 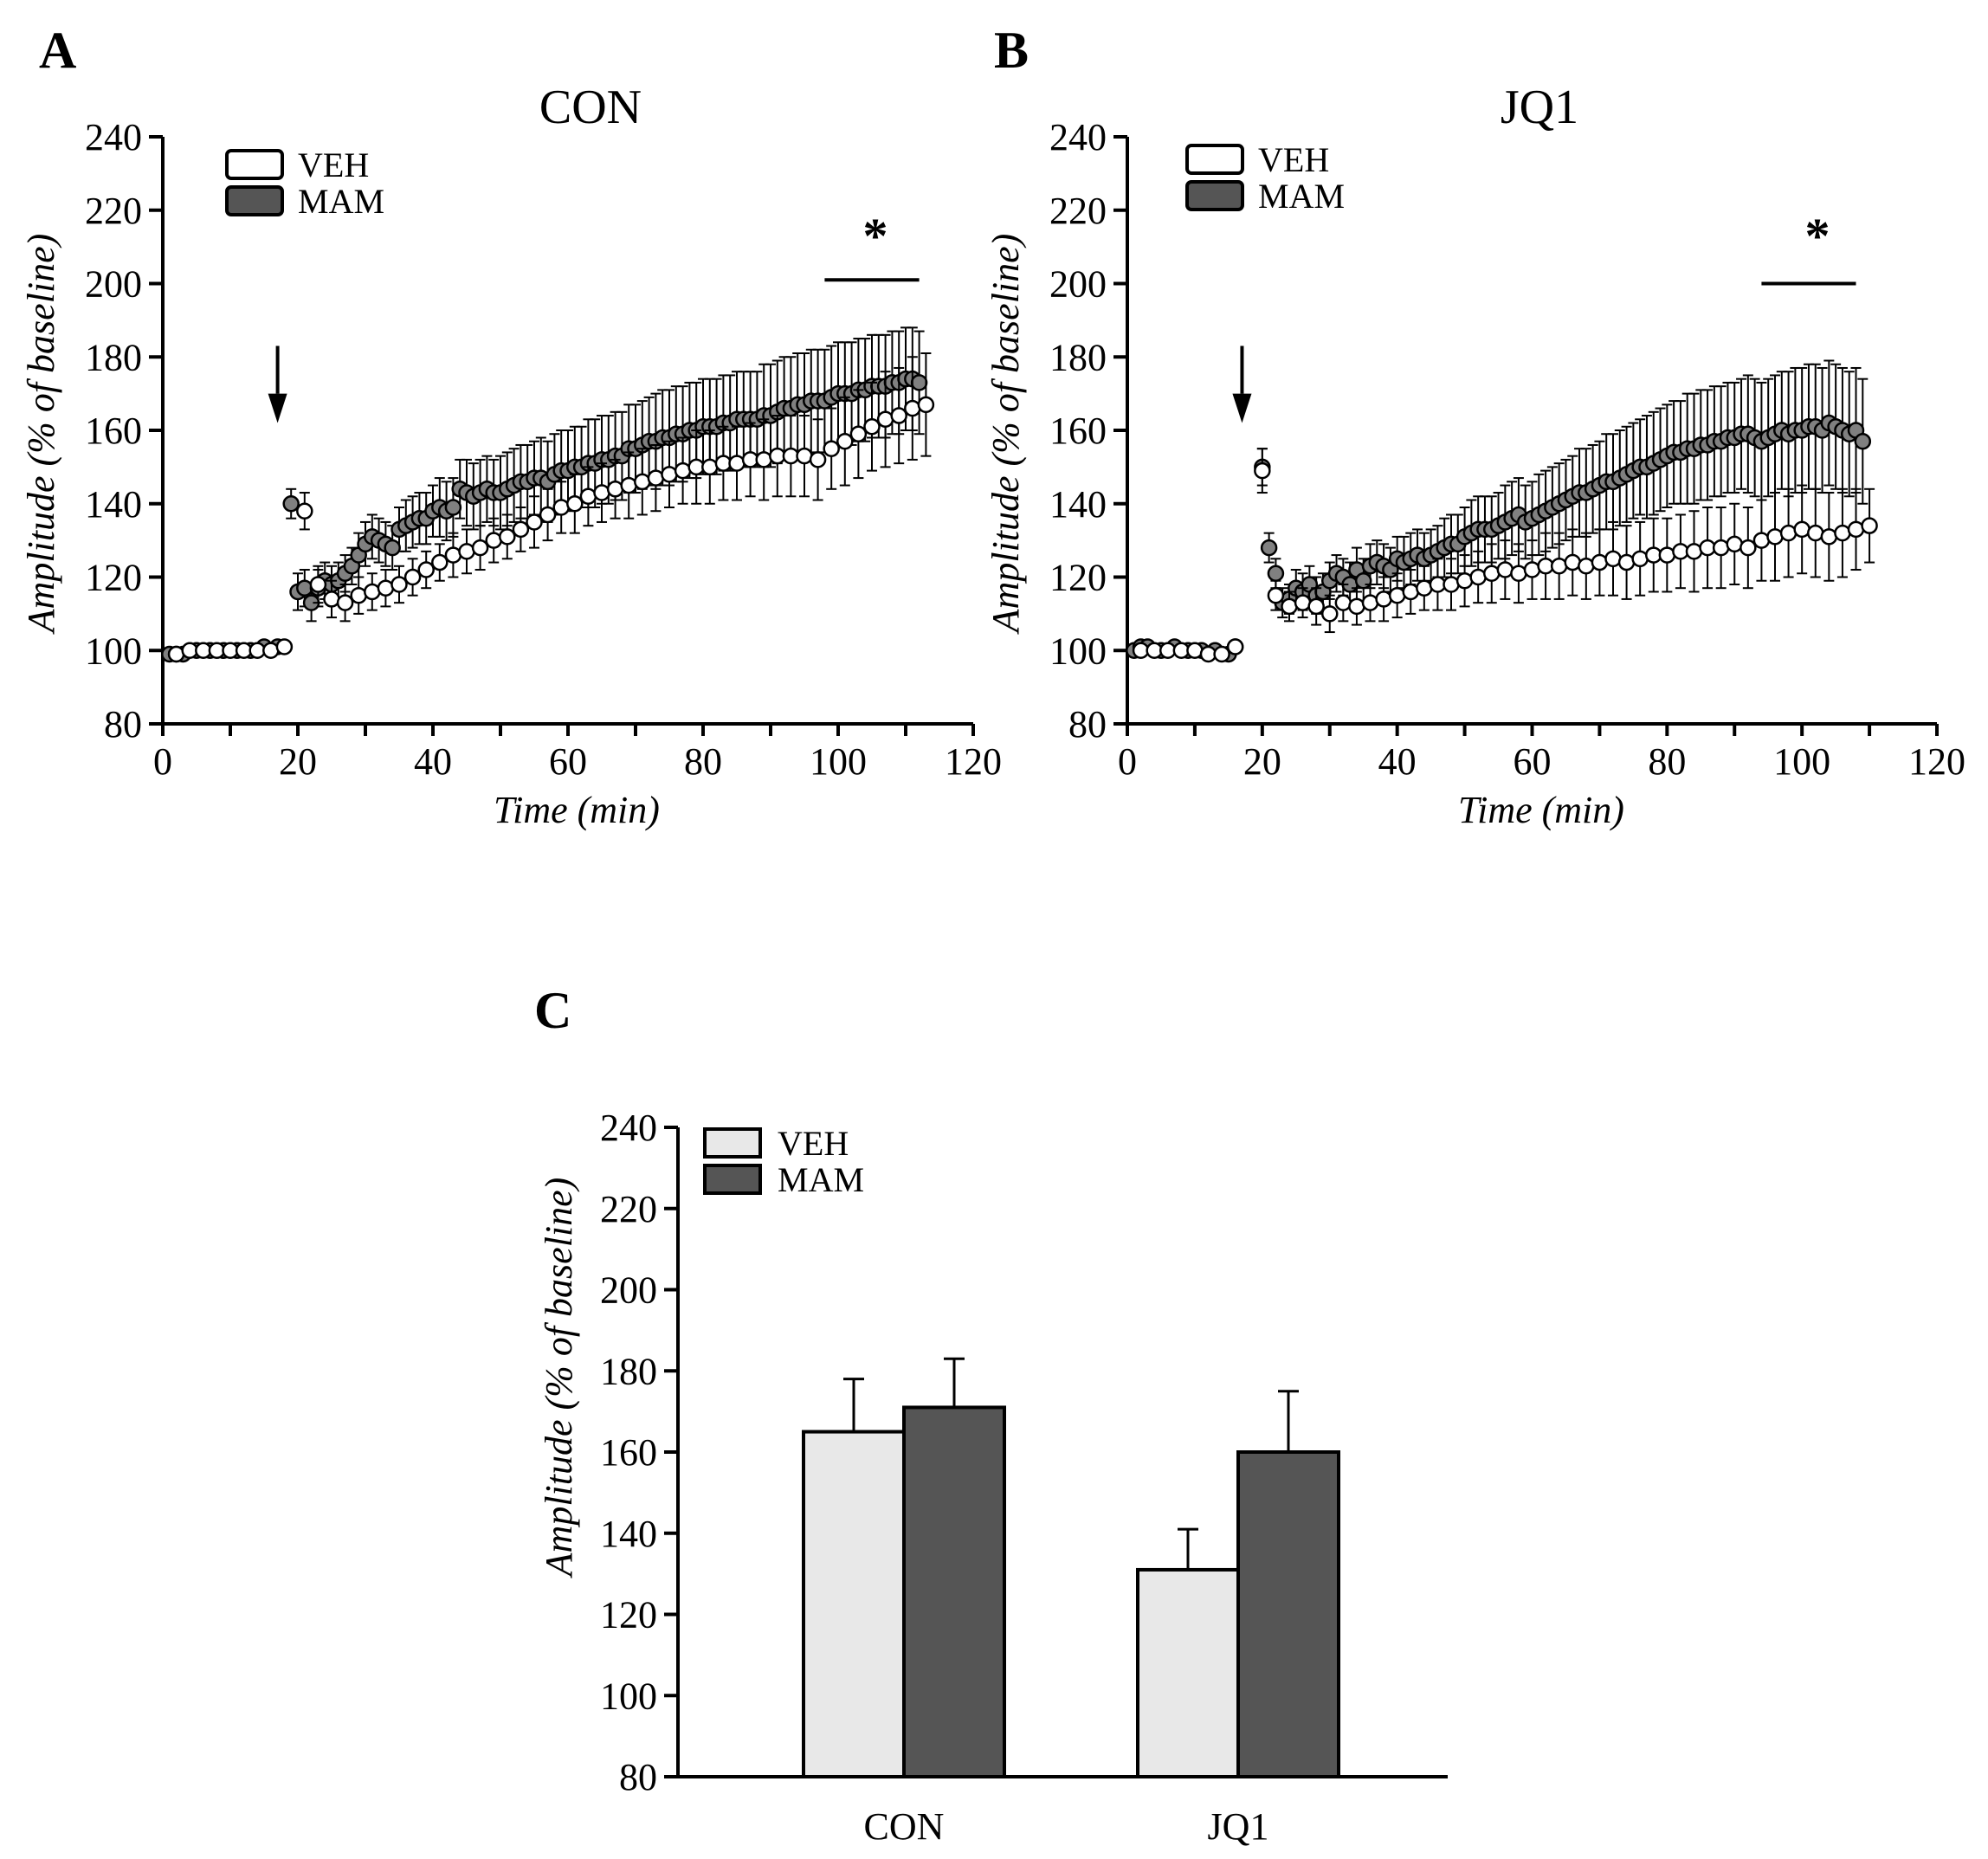 What do you see at coordinates (1667, 761) in the screenshot?
I see `x-tick-label: 80` at bounding box center [1667, 761].